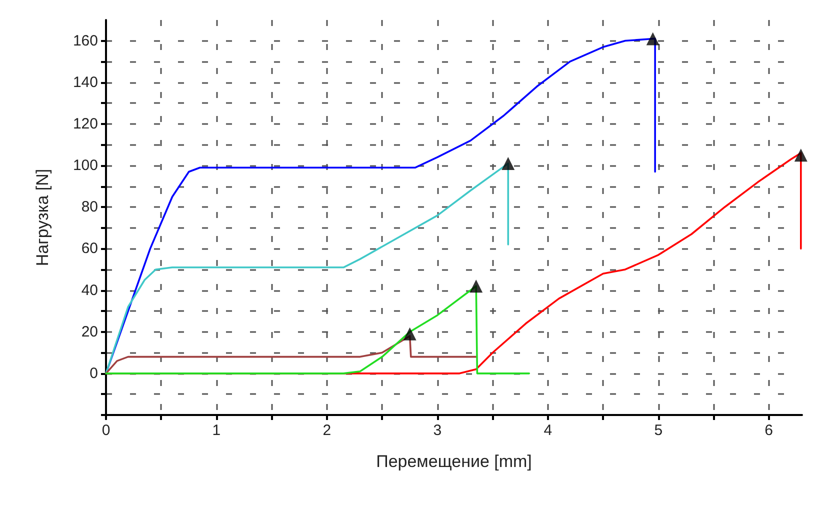  I want to click on x-tick-label: 3, so click(437, 430).